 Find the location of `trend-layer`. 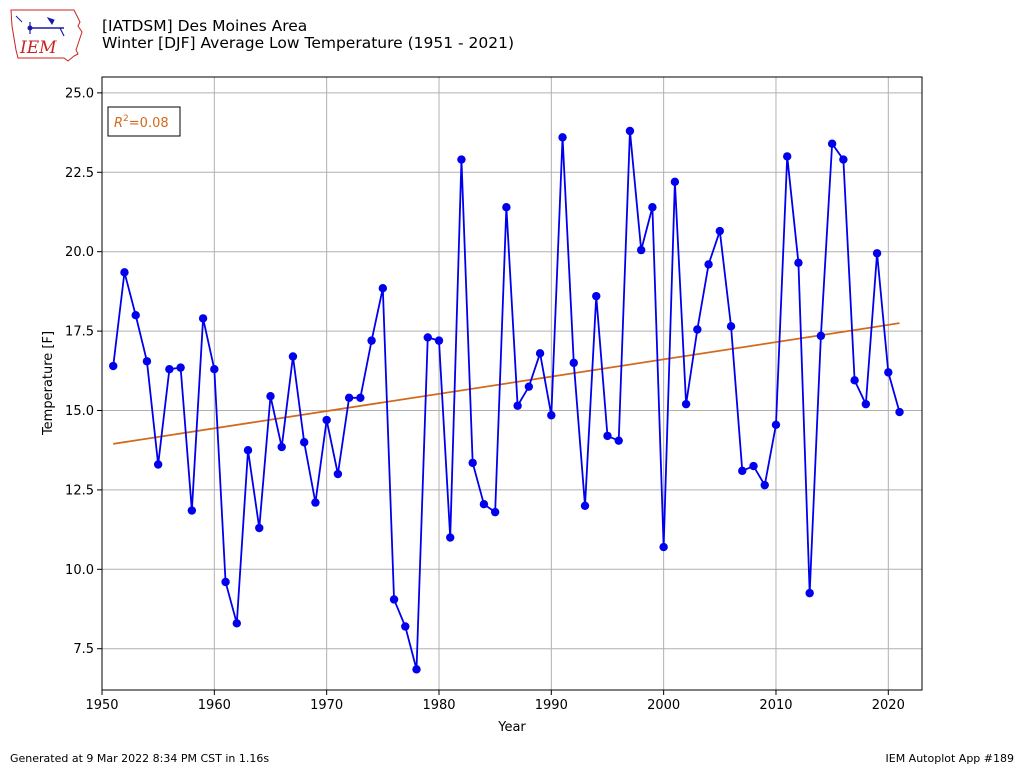

trend-layer is located at coordinates (506, 383).